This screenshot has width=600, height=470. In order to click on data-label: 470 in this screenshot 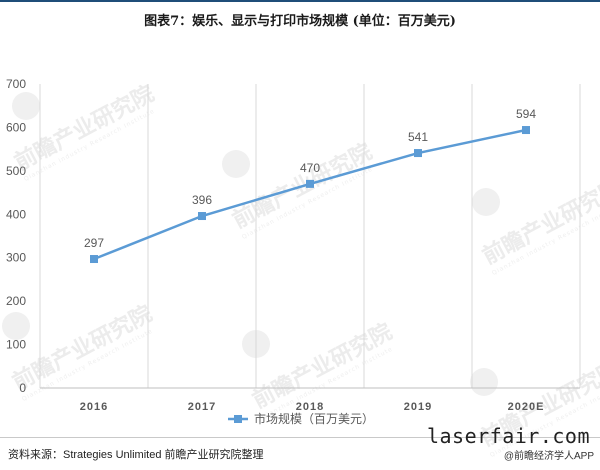, I will do `click(310, 168)`.